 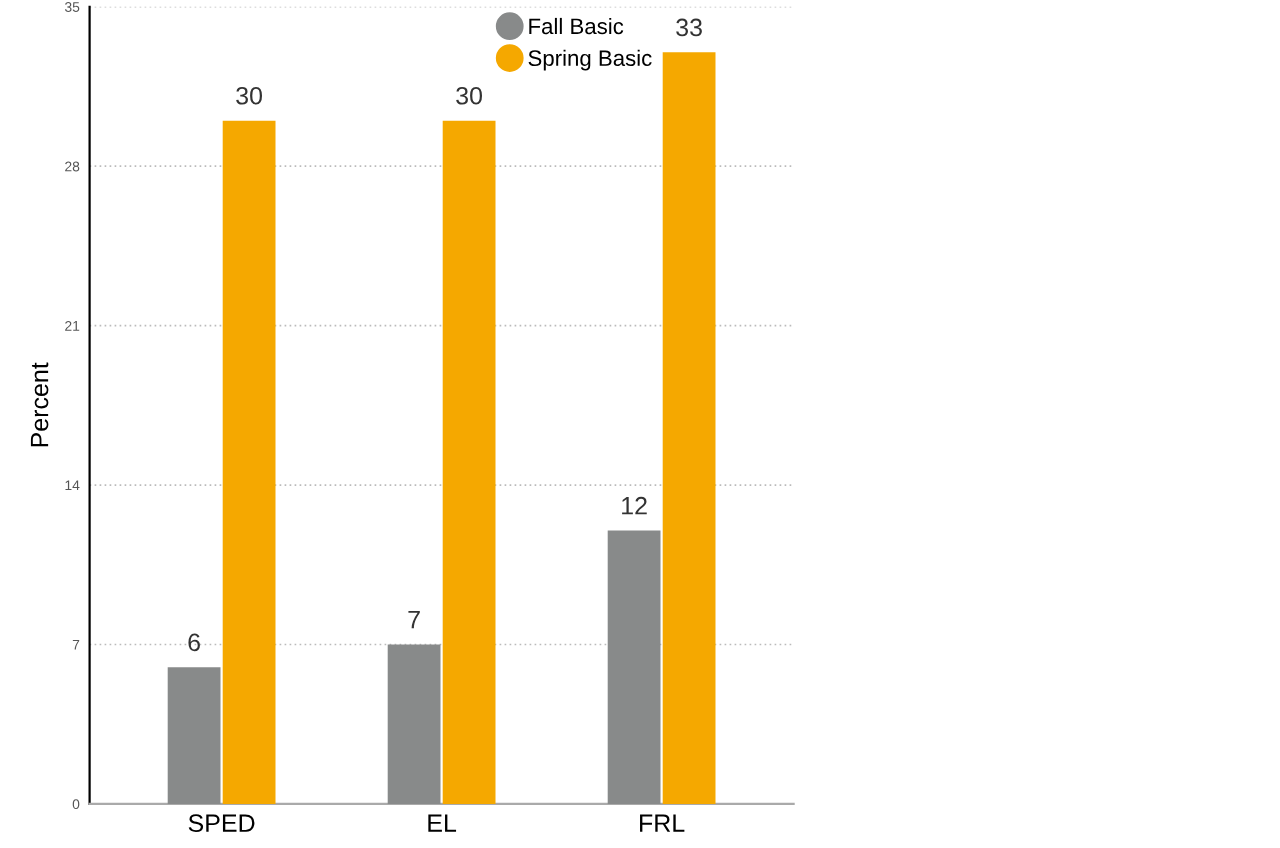 I want to click on legend-label: Spring Basic, so click(x=590, y=60).